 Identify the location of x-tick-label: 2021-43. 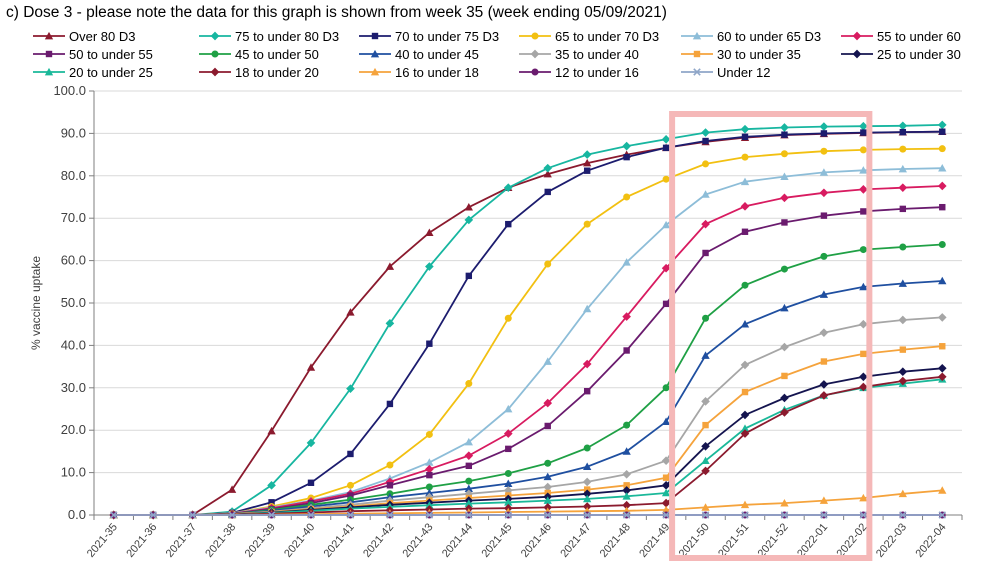
(418, 540).